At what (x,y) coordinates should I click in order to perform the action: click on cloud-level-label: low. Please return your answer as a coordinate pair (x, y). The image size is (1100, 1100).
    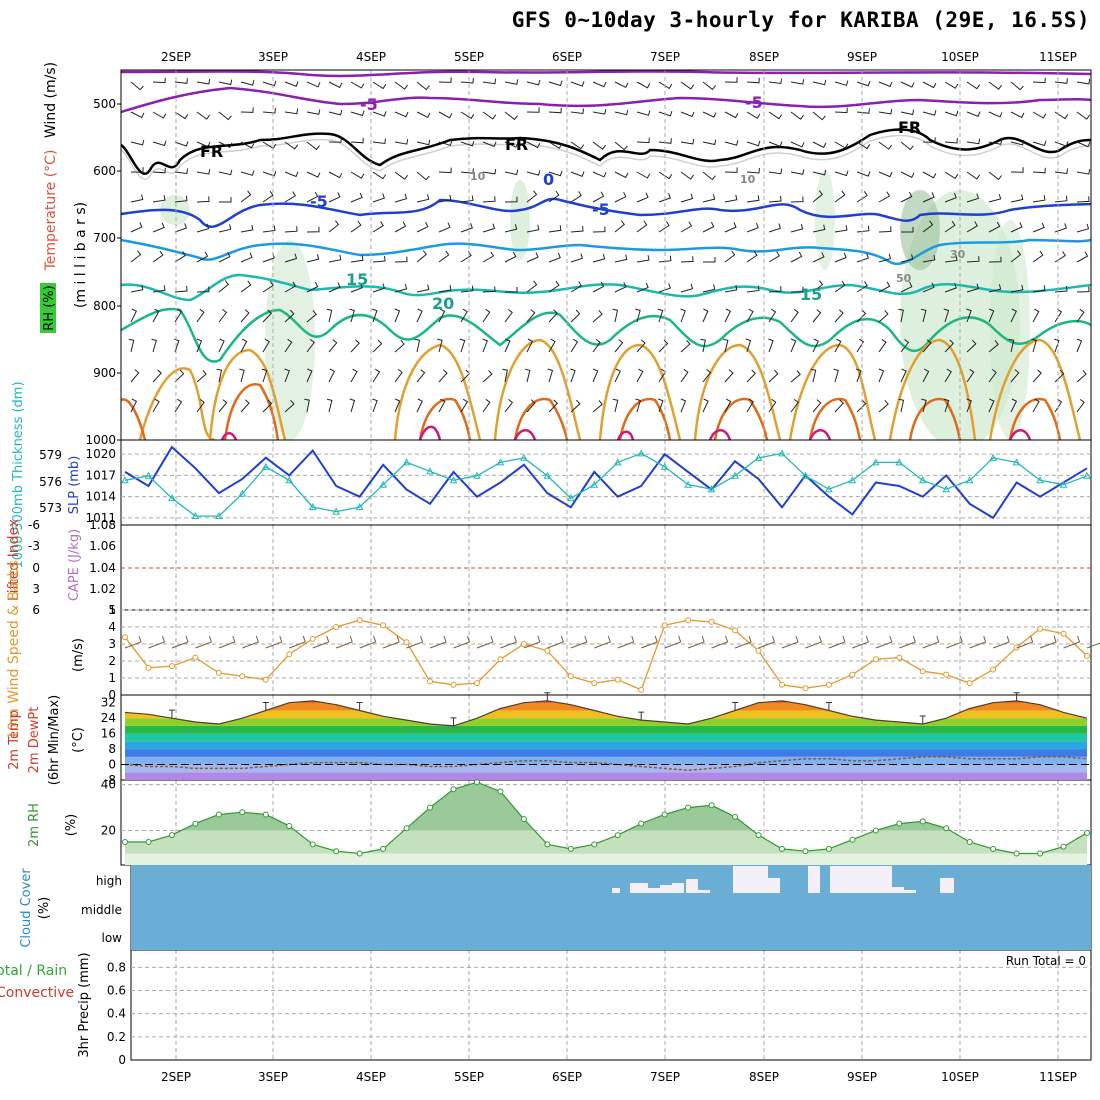
    Looking at the image, I should click on (112, 938).